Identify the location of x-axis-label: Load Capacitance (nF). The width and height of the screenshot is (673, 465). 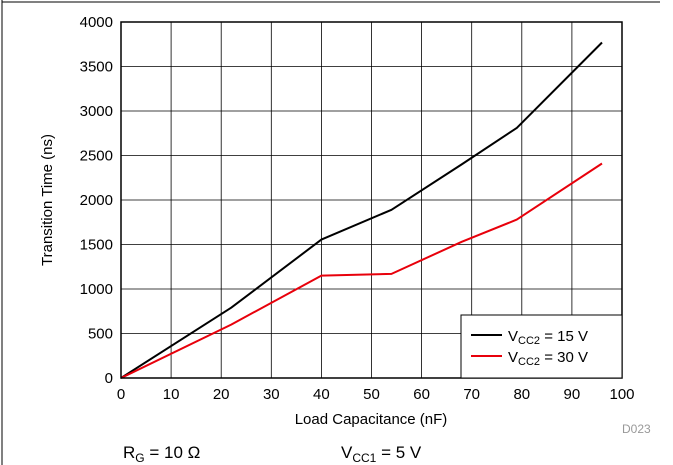
(371, 419).